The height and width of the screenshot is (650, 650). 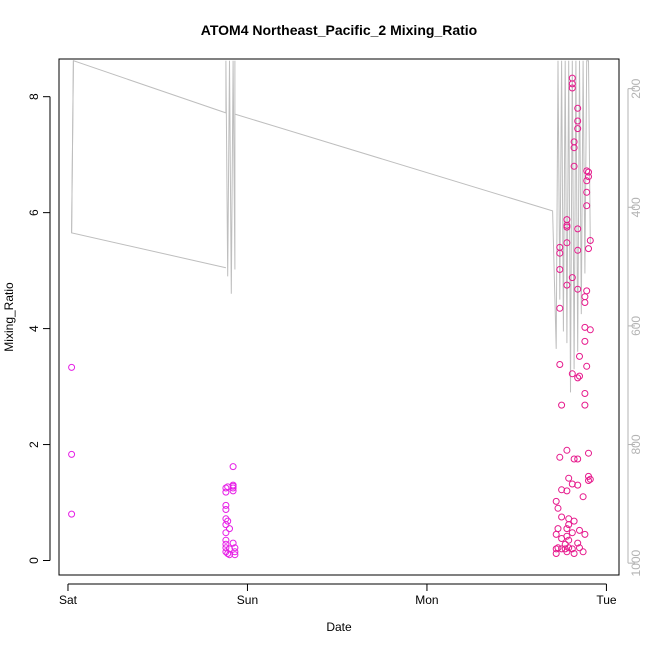 What do you see at coordinates (68, 600) in the screenshot?
I see `x-tick-label: Sat` at bounding box center [68, 600].